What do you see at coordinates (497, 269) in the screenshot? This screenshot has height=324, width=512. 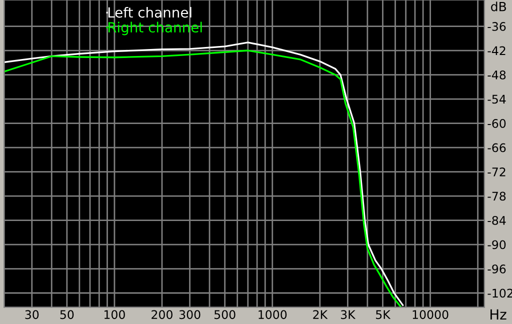 I see `y-tick-label: -96` at bounding box center [497, 269].